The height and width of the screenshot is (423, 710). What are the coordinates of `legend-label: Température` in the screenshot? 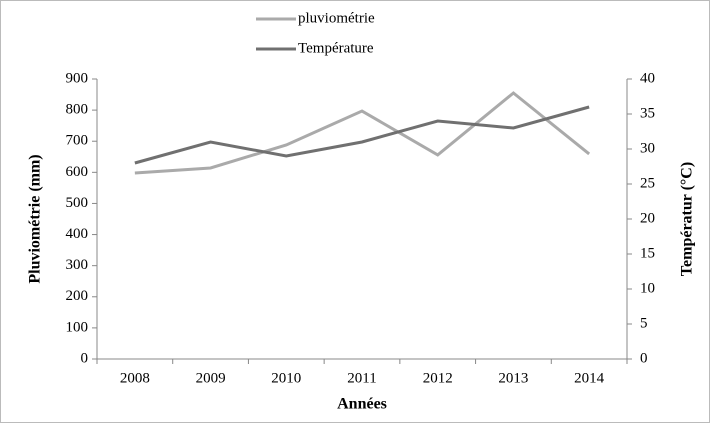 It's located at (336, 48).